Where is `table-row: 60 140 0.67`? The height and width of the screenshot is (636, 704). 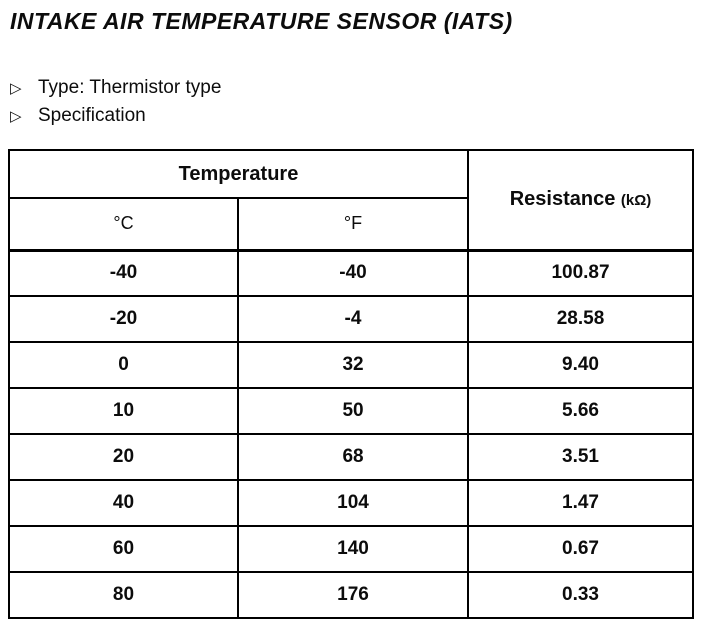
table-row: 60 140 0.67 is located at coordinates (351, 549).